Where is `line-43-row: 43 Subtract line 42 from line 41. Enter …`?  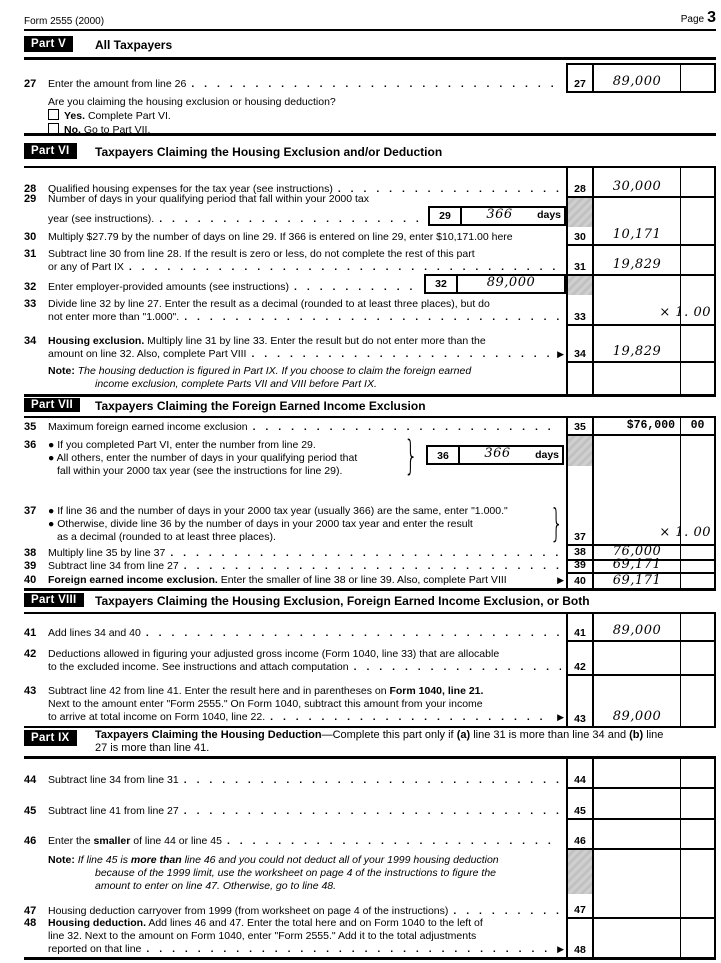
line-43-row: 43 Subtract line 42 from line 41. Enter … is located at coordinates (370, 701).